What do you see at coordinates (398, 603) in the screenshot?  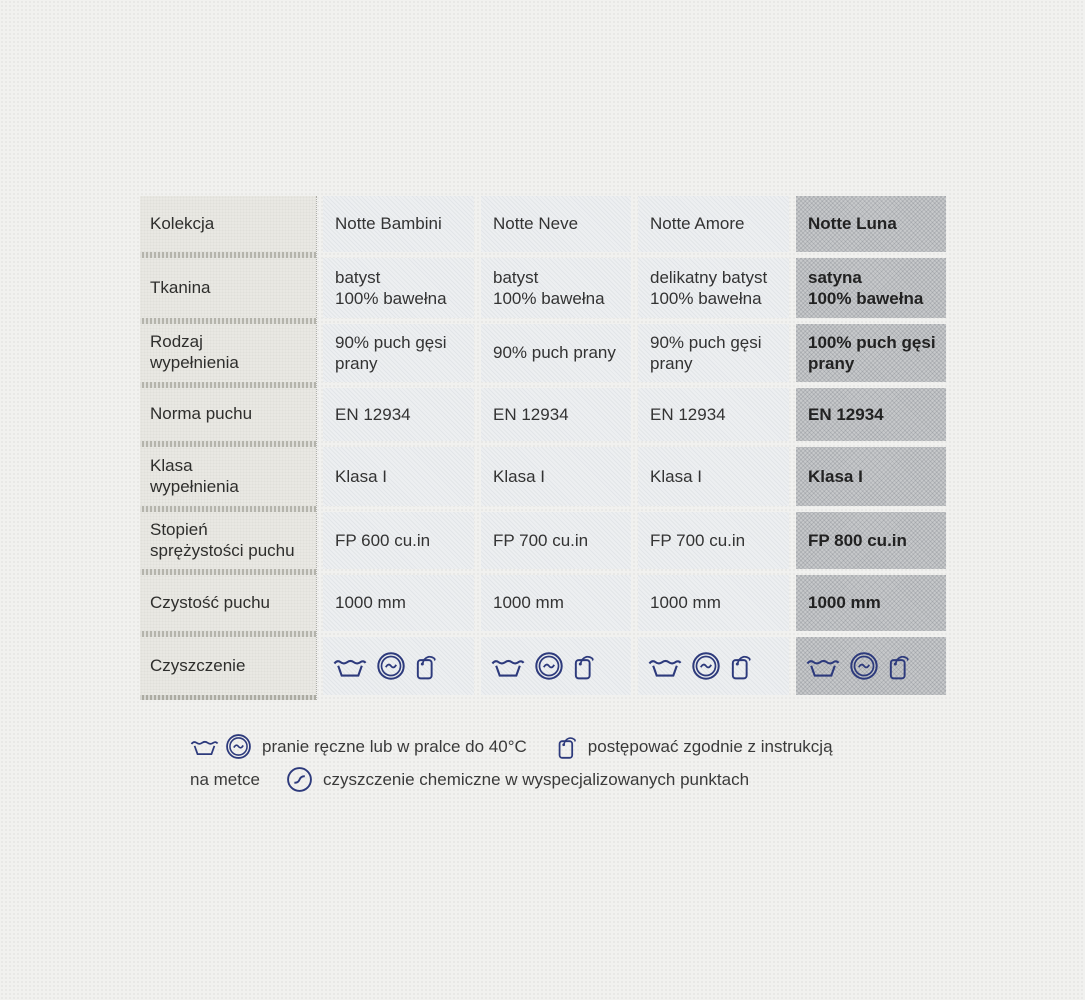 I see `cell-czystosc-col1: 1000 mm` at bounding box center [398, 603].